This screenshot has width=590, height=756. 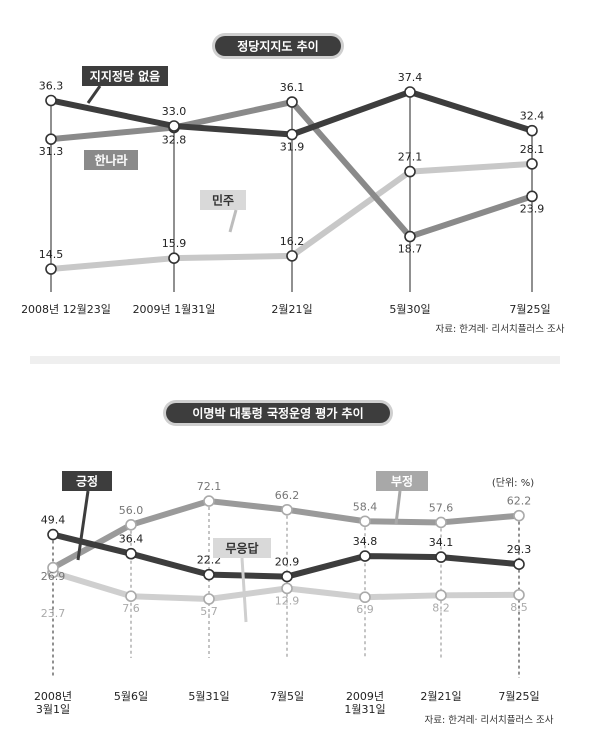 I want to click on chart2-legend-1-pointer, so click(x=398, y=507).